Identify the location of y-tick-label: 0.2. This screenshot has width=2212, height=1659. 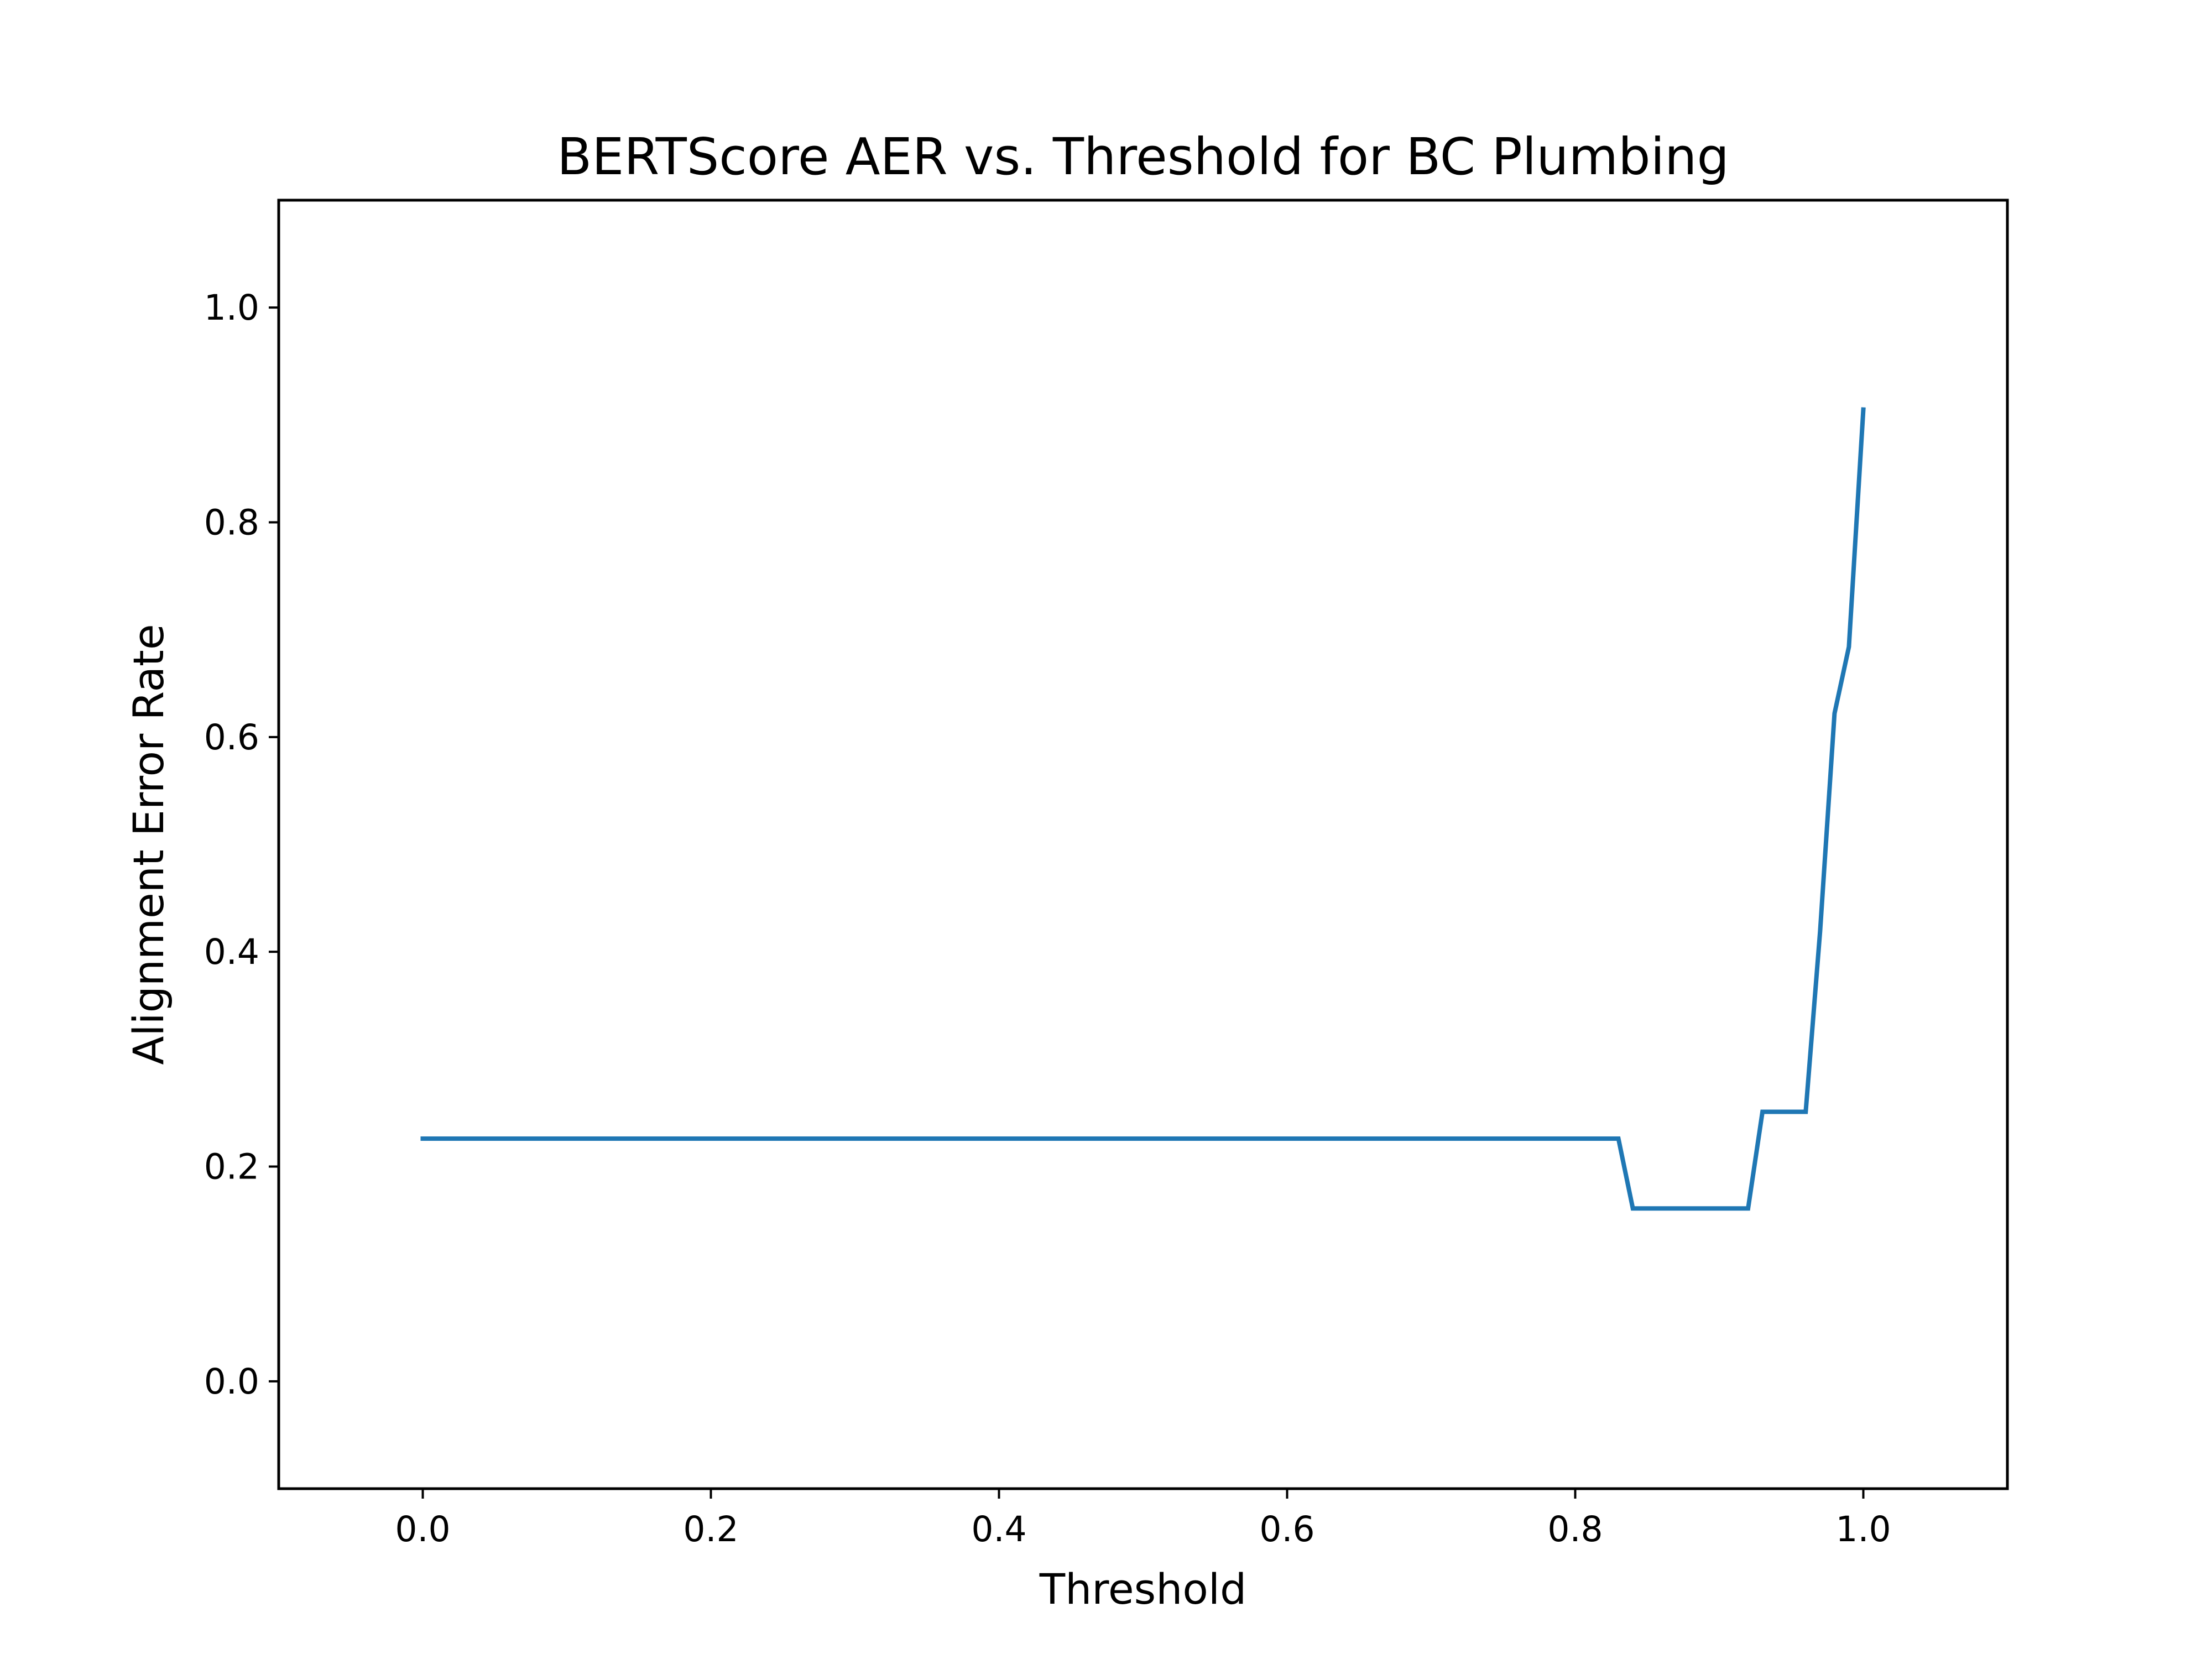
(232, 1167).